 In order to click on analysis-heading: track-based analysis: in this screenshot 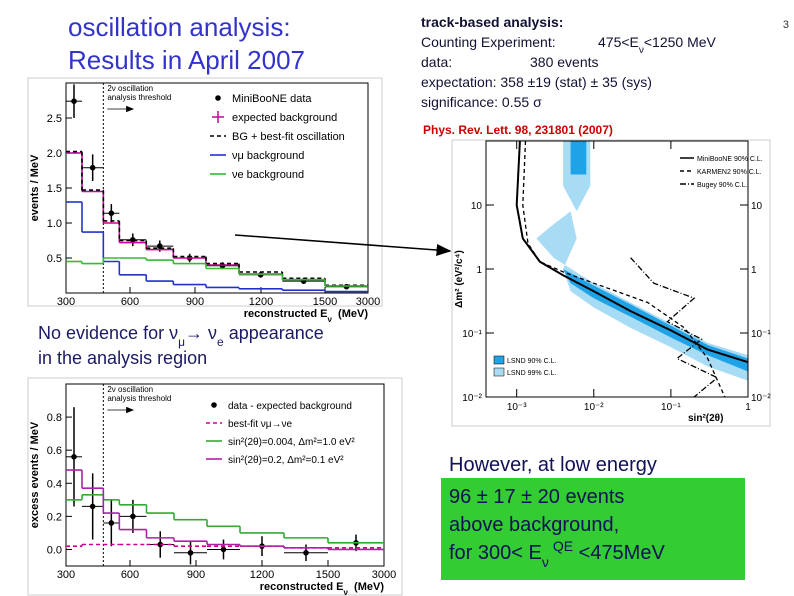, I will do `click(492, 22)`.